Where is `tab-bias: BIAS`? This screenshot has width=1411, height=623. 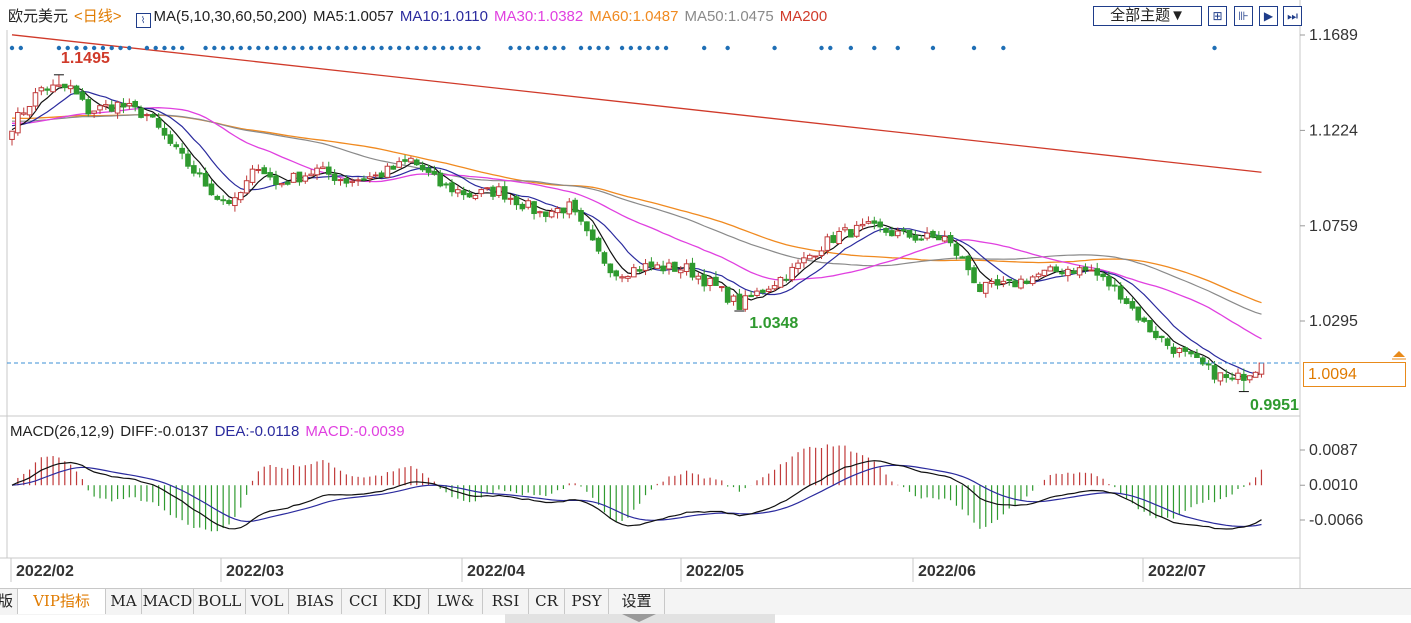
tab-bias: BIAS is located at coordinates (315, 601).